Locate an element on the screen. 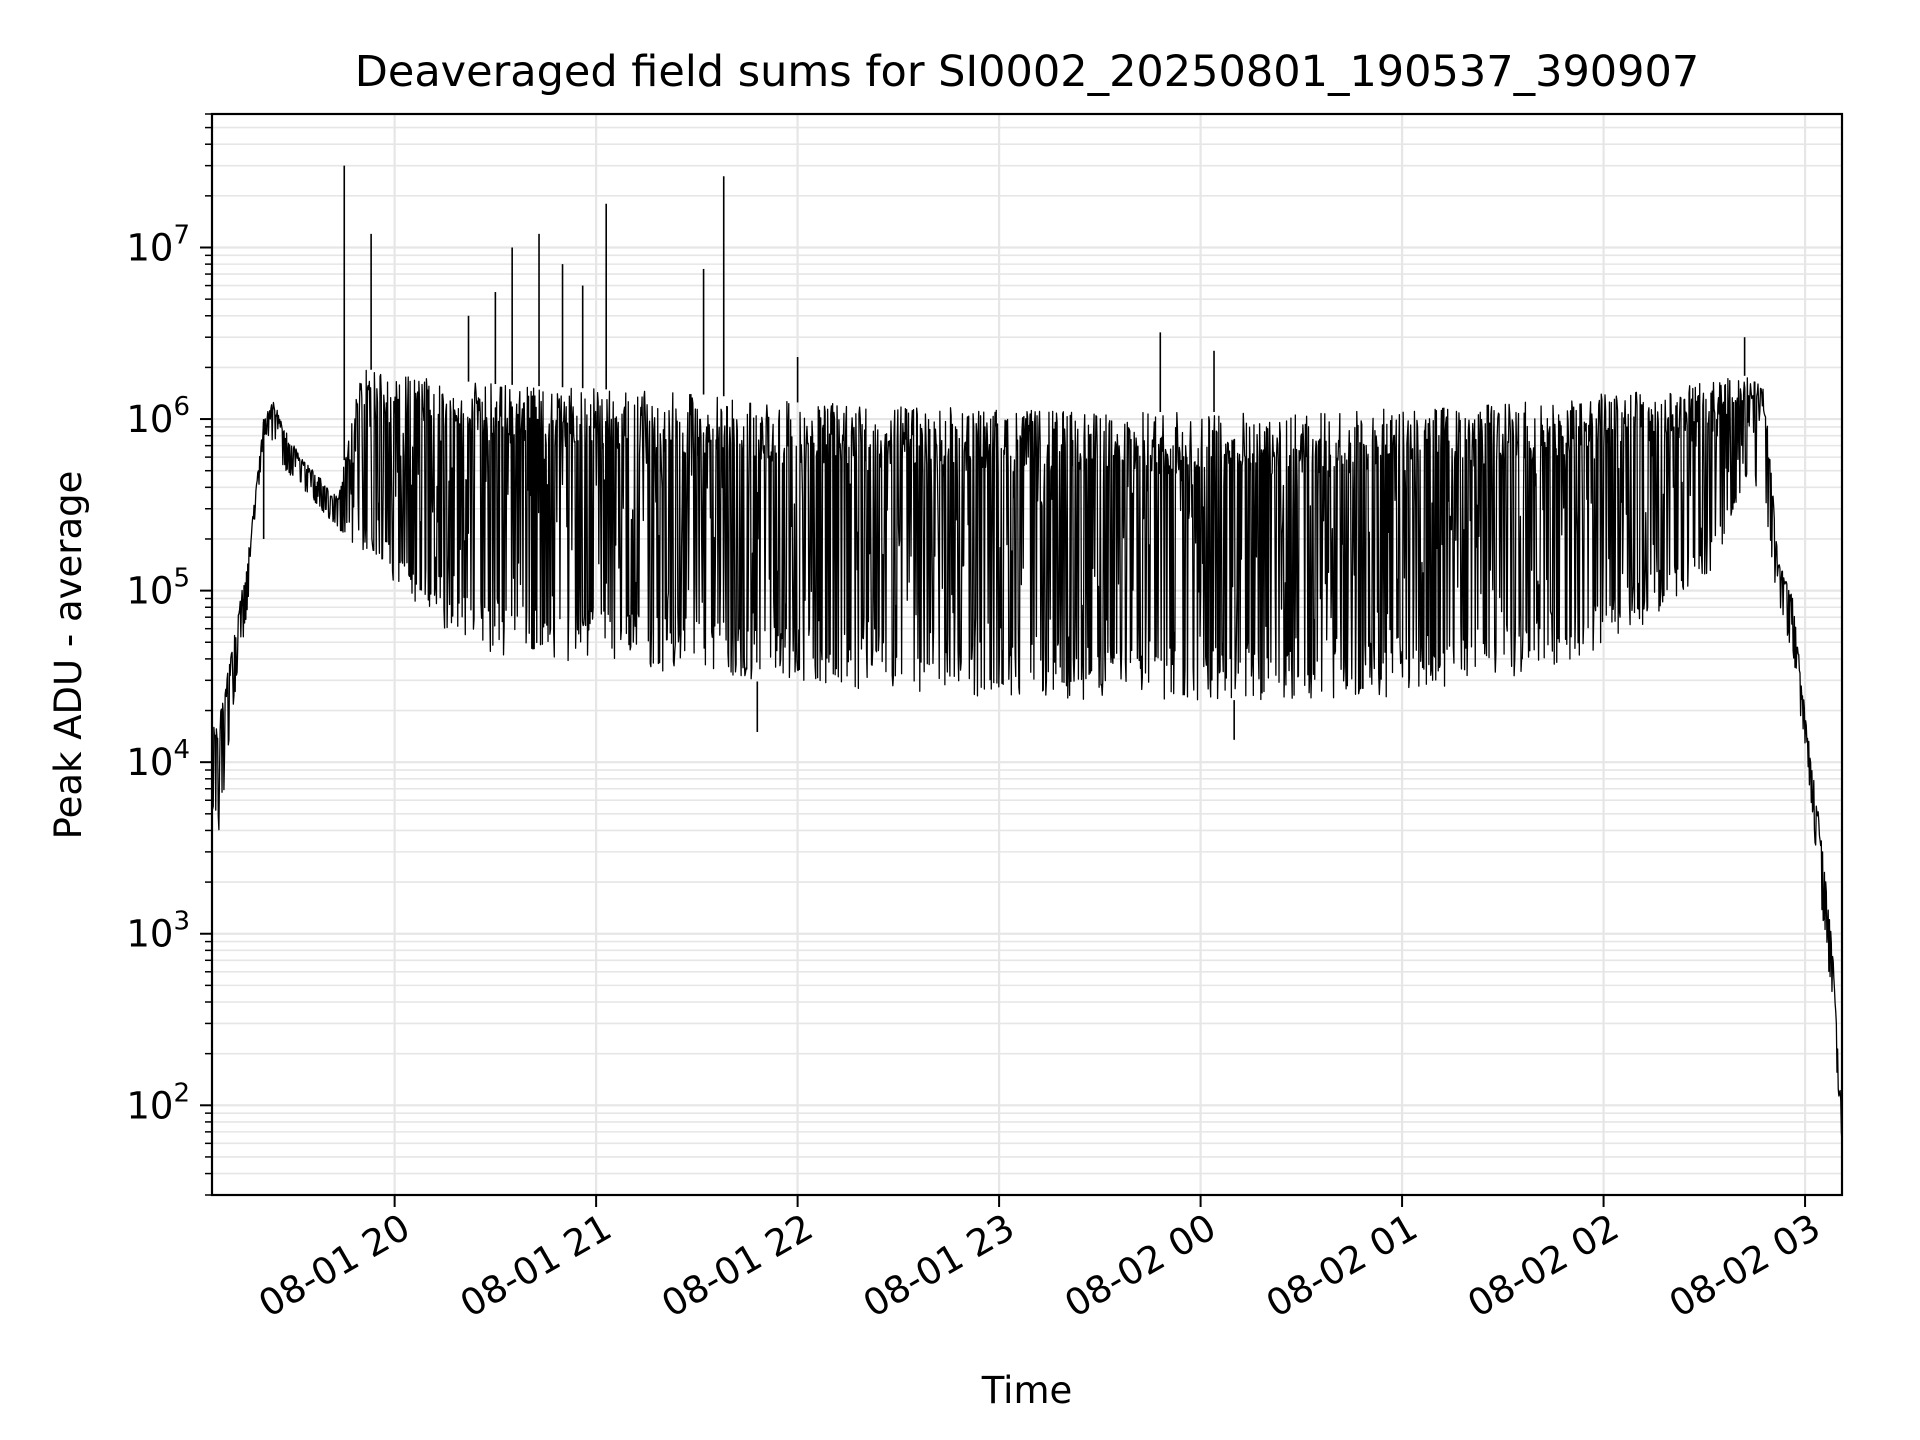  x-tick-label: 08-01 23 is located at coordinates (939, 1266).